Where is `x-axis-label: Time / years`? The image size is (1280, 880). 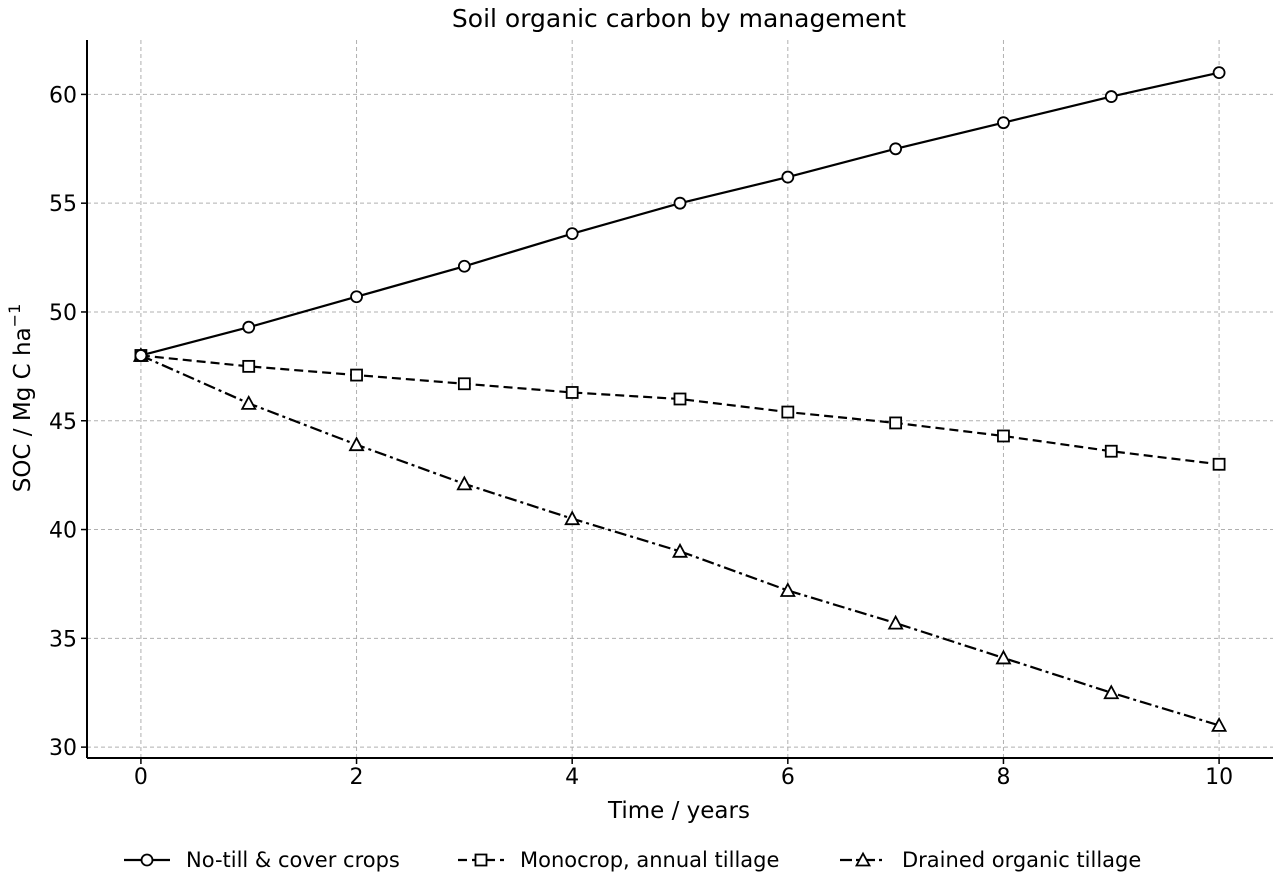 x-axis-label: Time / years is located at coordinates (678, 811).